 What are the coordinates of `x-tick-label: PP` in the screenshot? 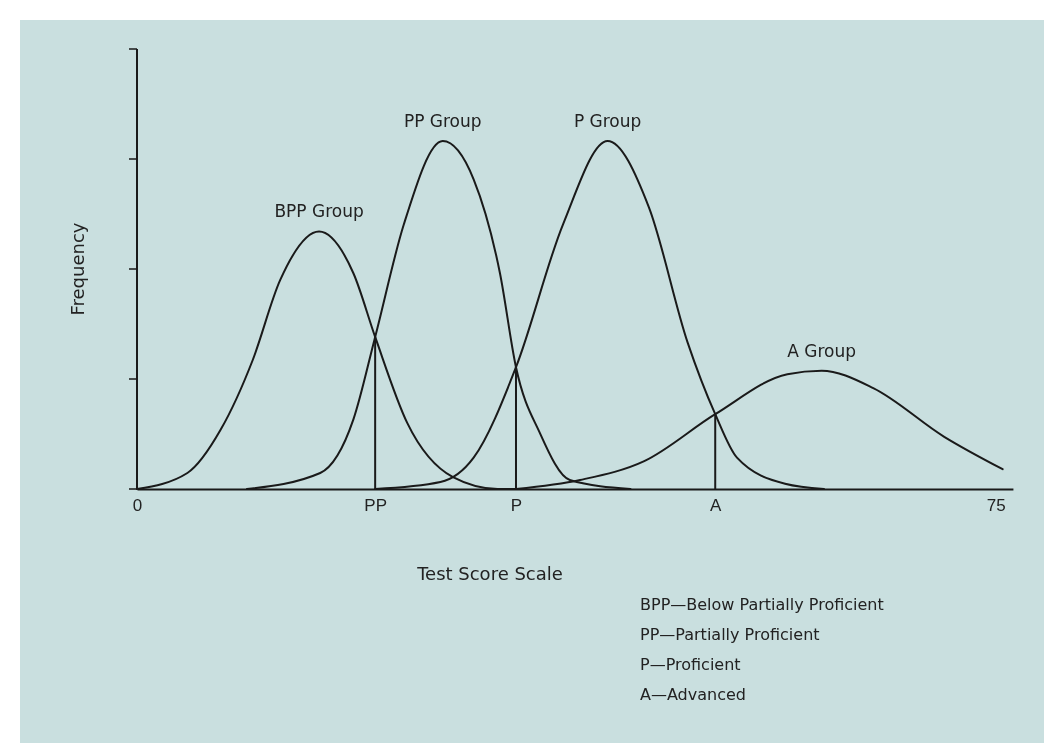 It's located at (375, 506).